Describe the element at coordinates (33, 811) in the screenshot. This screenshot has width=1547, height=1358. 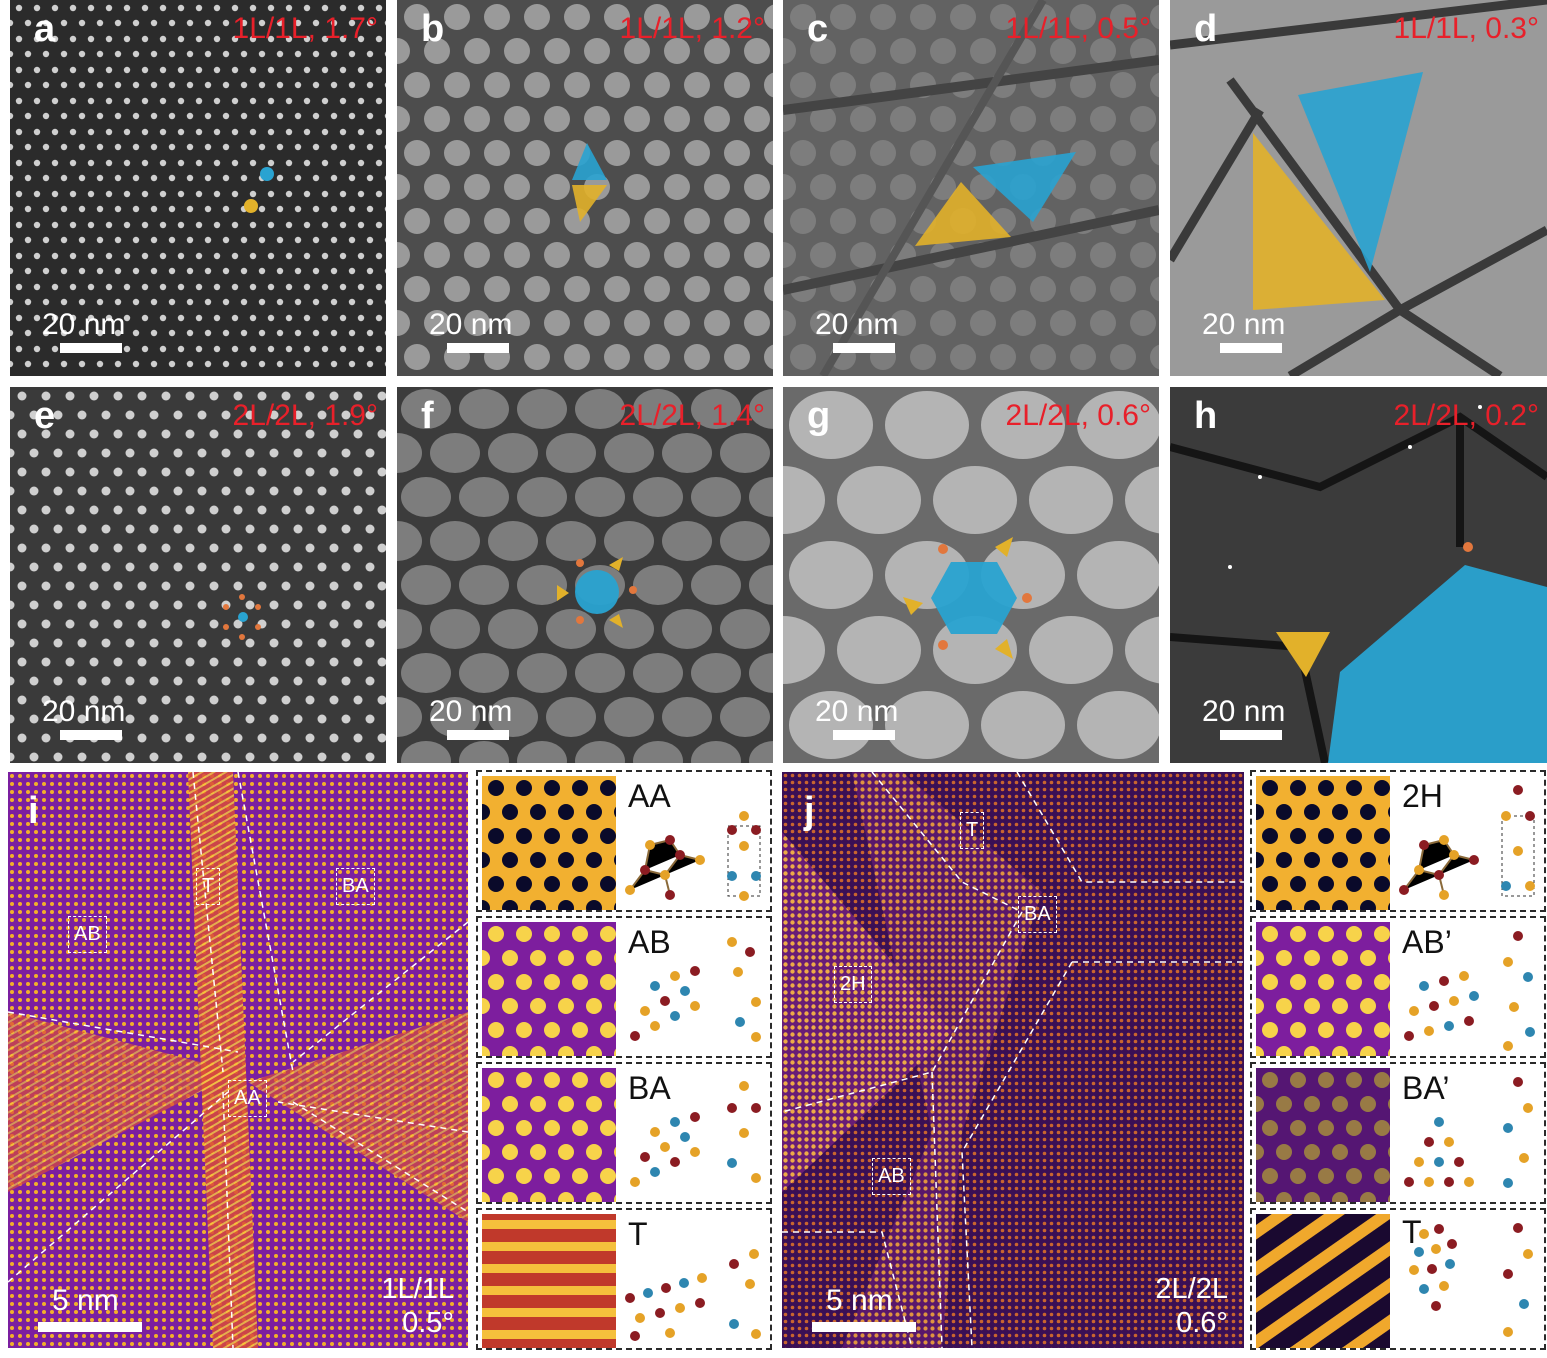
I see `panel-letter: i` at that location.